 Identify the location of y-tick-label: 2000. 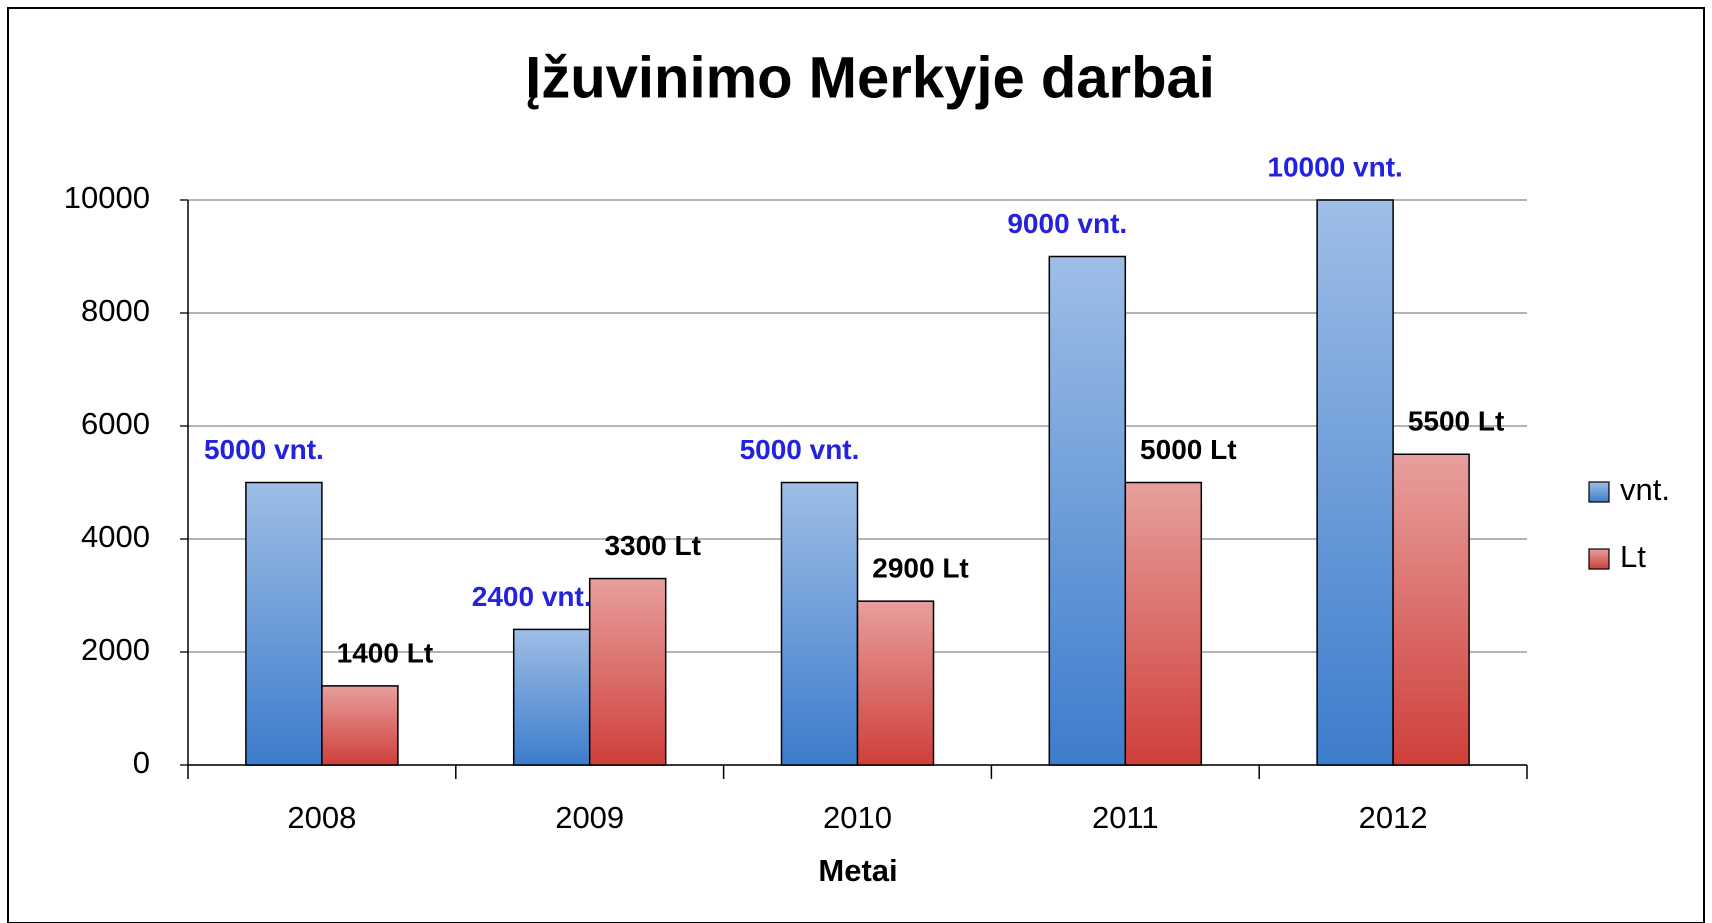
(115, 649).